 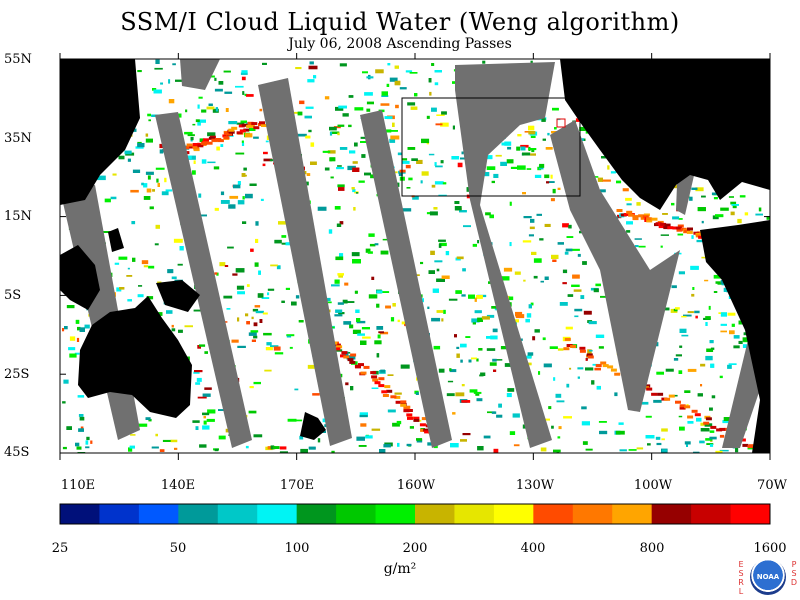 What do you see at coordinates (78, 485) in the screenshot?
I see `lon-label-110e: 110E` at bounding box center [78, 485].